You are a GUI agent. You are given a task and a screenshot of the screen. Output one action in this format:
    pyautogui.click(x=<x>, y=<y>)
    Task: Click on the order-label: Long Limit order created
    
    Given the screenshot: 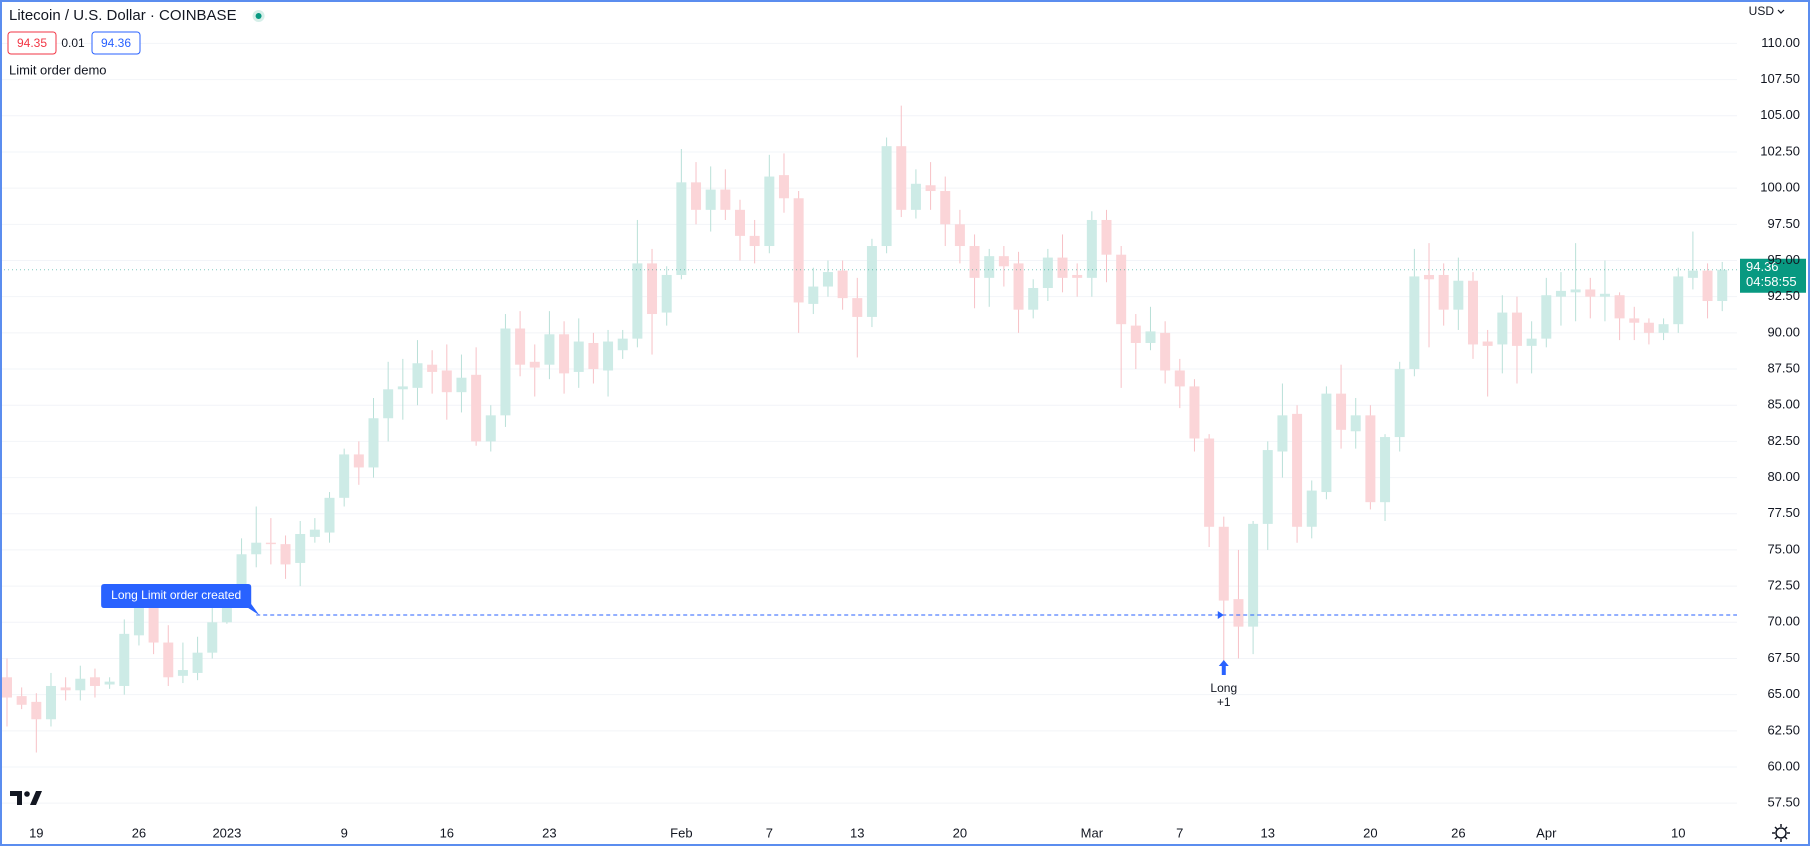 What is the action you would take?
    pyautogui.click(x=176, y=595)
    